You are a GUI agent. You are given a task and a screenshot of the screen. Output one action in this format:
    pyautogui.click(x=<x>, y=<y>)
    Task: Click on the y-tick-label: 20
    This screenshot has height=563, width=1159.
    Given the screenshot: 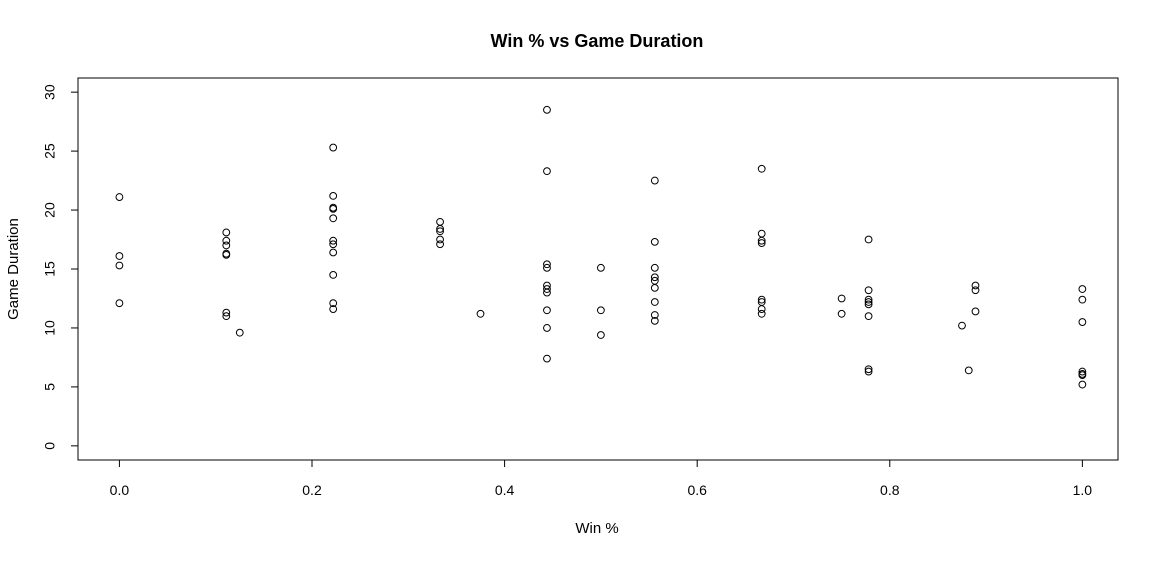 What is the action you would take?
    pyautogui.click(x=50, y=210)
    